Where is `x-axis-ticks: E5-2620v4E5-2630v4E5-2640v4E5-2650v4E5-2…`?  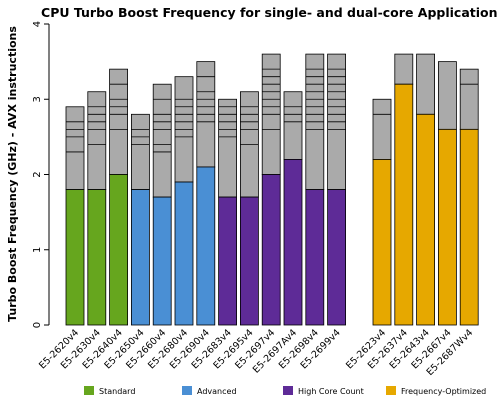 x-axis-ticks: E5-2620v4E5-2630v4E5-2640v4E5-2650v4E5-2… is located at coordinates (256, 352).